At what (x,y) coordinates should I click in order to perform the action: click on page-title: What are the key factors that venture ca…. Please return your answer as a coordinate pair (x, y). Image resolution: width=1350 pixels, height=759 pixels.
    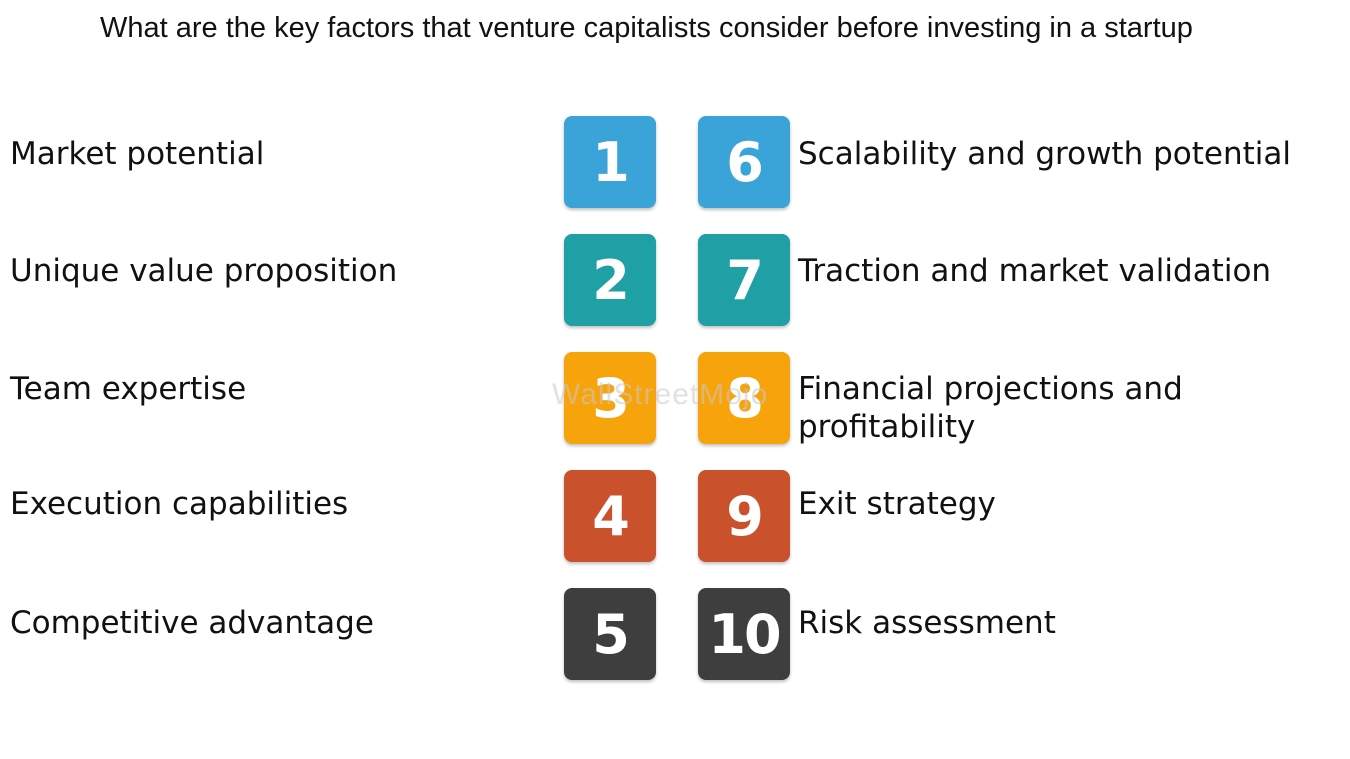
    Looking at the image, I should click on (646, 28).